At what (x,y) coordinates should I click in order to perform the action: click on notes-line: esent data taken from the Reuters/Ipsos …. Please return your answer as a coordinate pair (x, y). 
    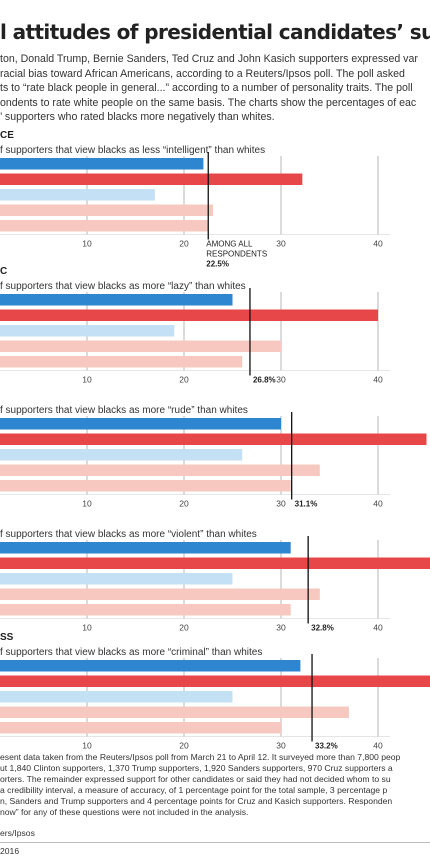
    Looking at the image, I should click on (200, 757).